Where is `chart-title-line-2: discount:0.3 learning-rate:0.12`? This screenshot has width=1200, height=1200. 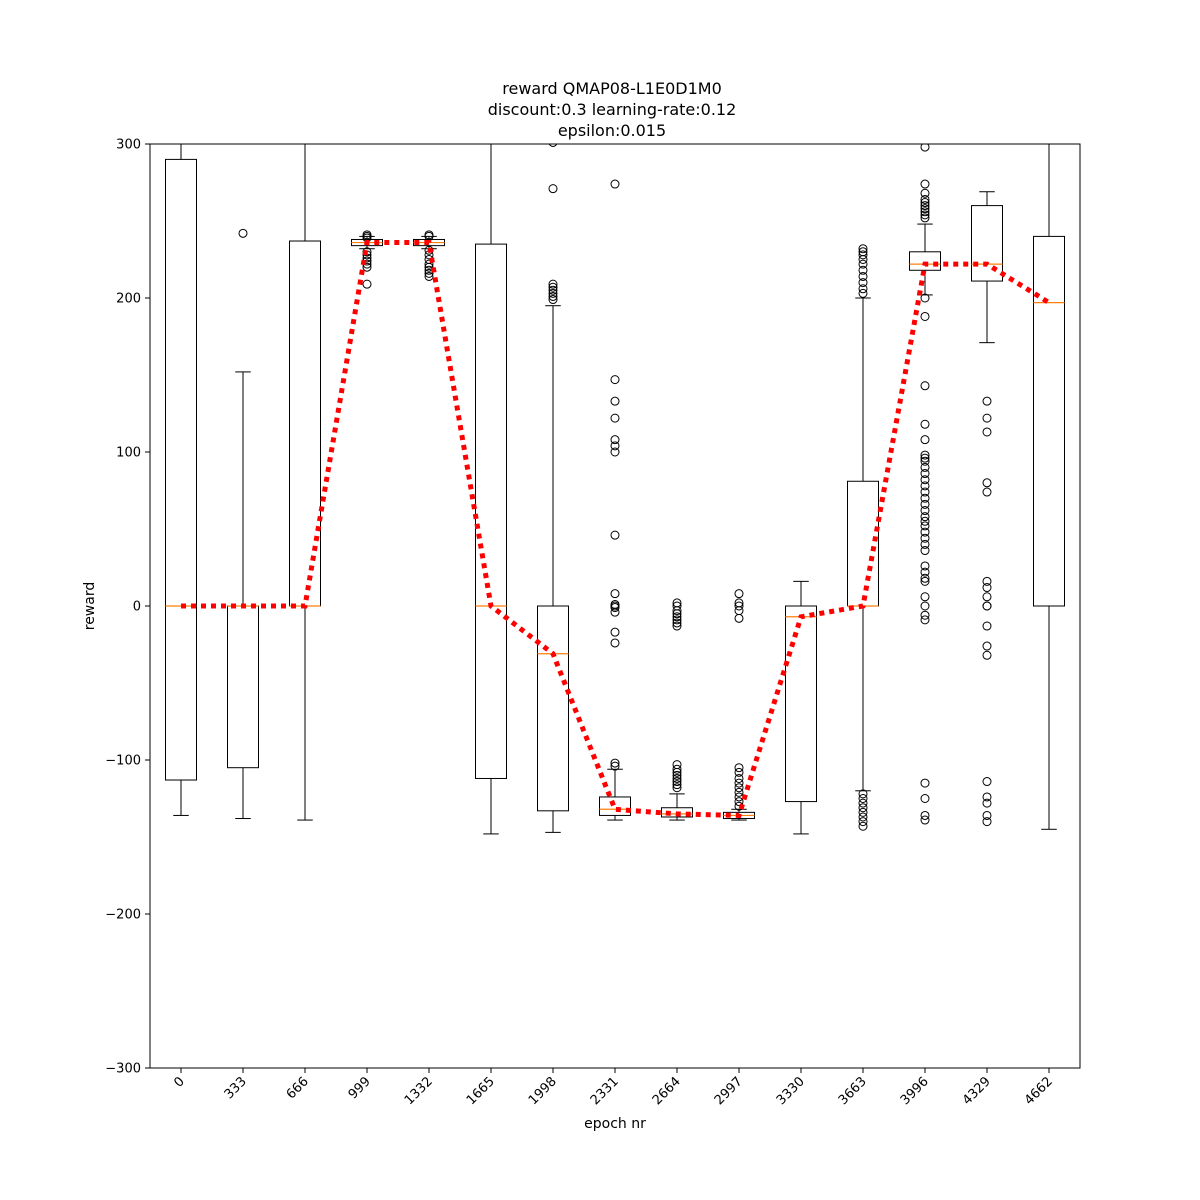 chart-title-line-2: discount:0.3 learning-rate:0.12 is located at coordinates (612, 109).